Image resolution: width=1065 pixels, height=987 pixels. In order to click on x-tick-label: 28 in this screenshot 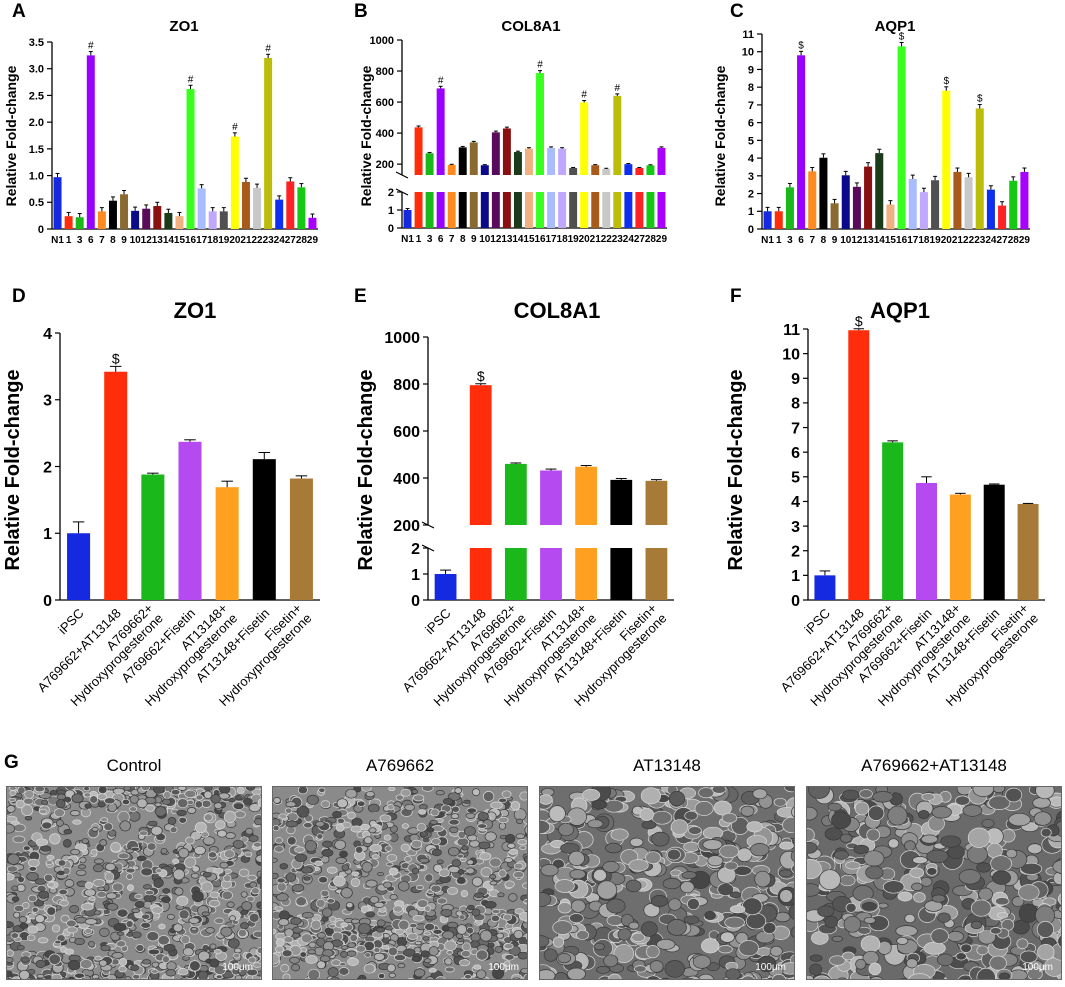, I will do `click(302, 240)`.